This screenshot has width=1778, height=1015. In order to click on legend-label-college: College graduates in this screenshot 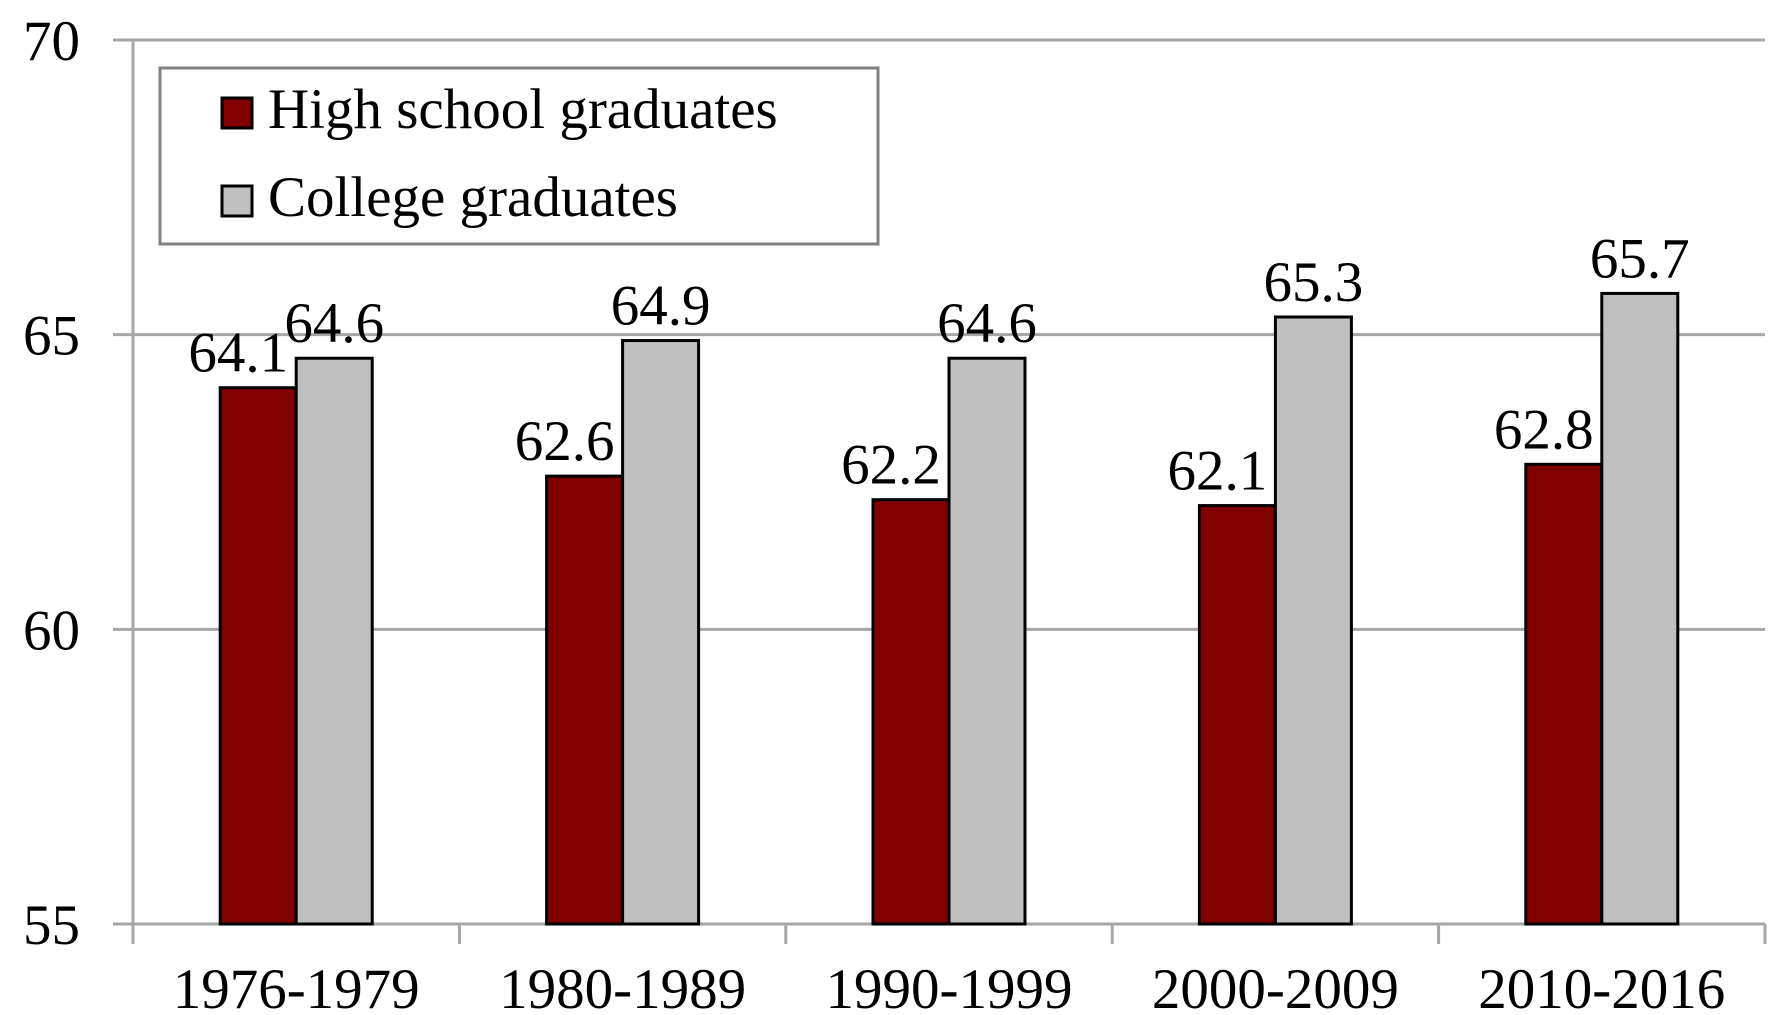, I will do `click(473, 197)`.